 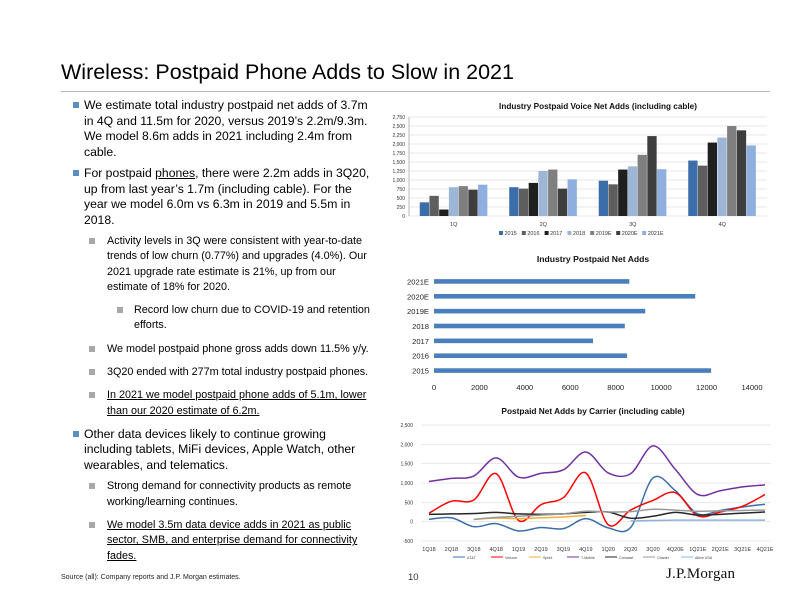 What do you see at coordinates (511, 558) in the screenshot?
I see `legend-label: Verizon` at bounding box center [511, 558].